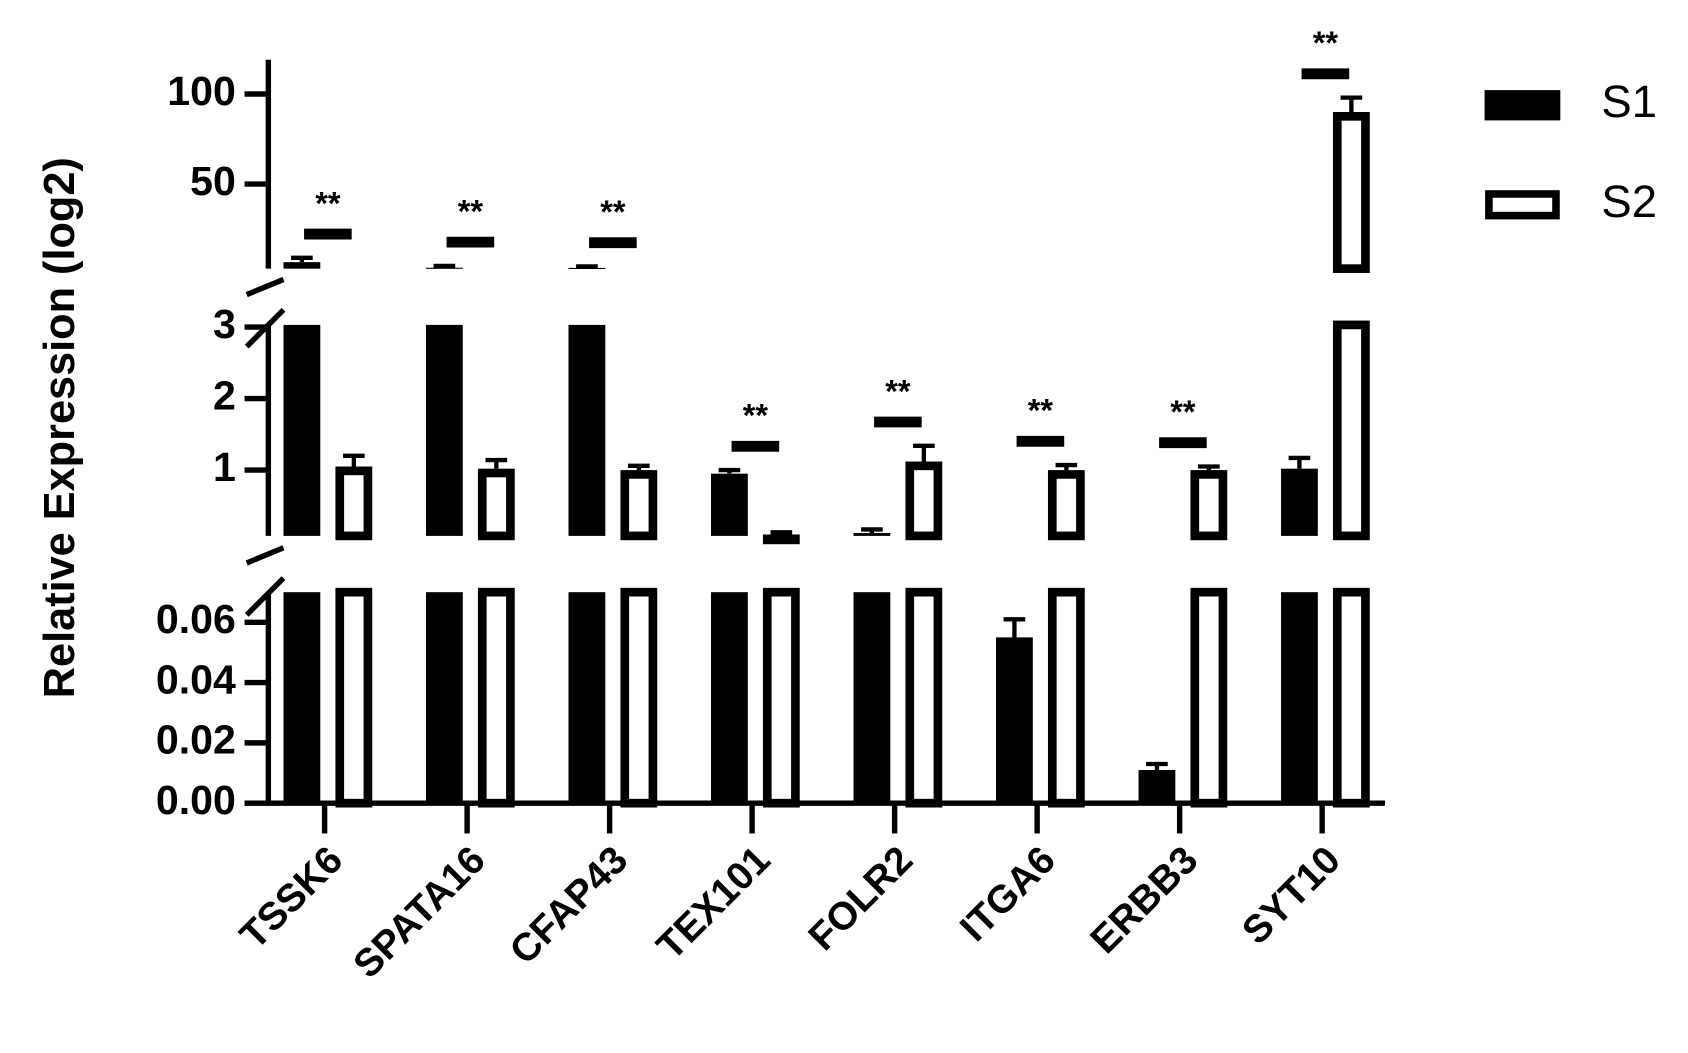 The width and height of the screenshot is (1688, 1053). I want to click on legend-label: S1, so click(1629, 101).